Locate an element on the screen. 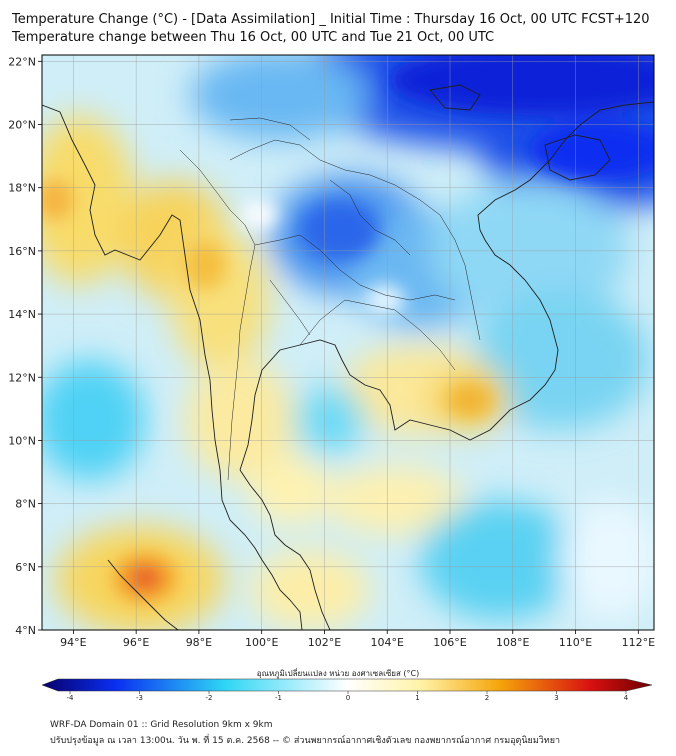 Image resolution: width=676 pixels, height=756 pixels. colorbar-tick-label: 4 is located at coordinates (626, 698).